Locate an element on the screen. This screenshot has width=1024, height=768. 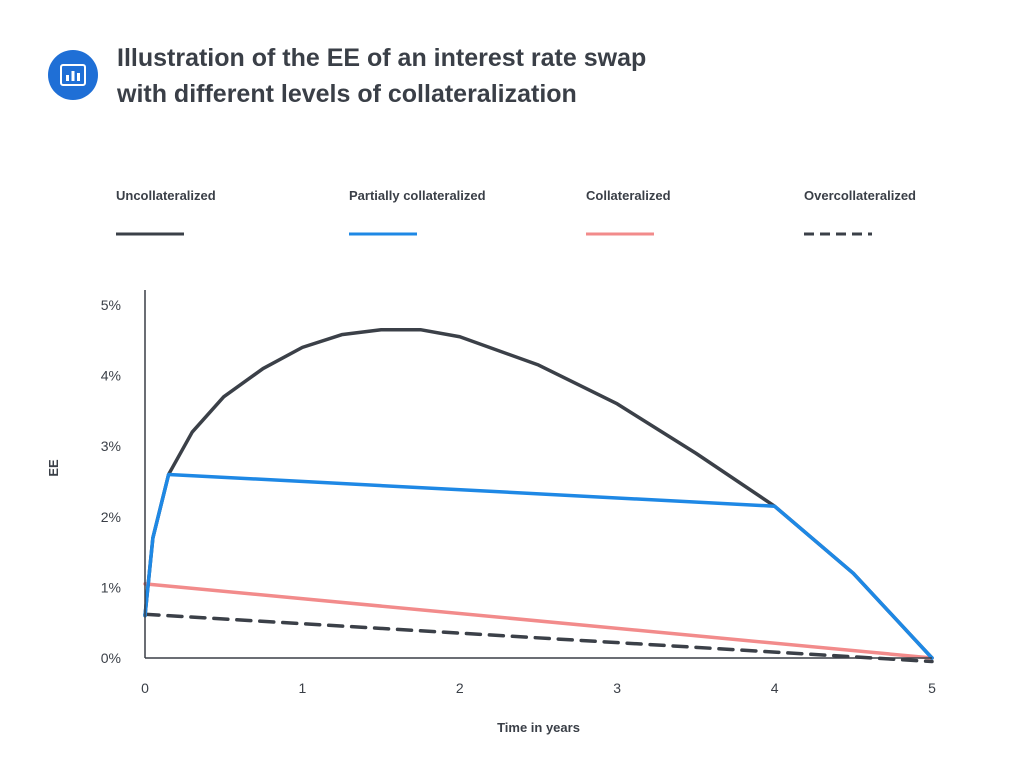
x-tick-label: 0 is located at coordinates (145, 688).